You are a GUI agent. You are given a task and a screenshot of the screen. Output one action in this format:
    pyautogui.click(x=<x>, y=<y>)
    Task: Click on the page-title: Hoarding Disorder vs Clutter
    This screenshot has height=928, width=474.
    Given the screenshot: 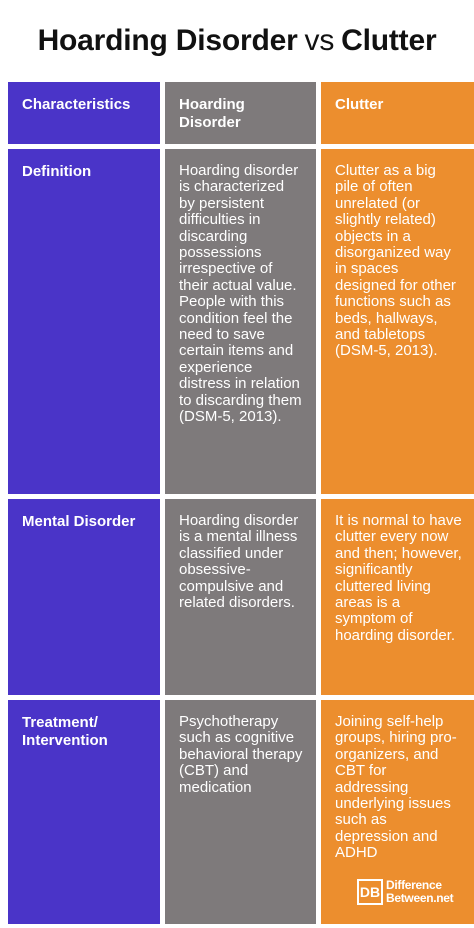 What is the action you would take?
    pyautogui.click(x=237, y=41)
    